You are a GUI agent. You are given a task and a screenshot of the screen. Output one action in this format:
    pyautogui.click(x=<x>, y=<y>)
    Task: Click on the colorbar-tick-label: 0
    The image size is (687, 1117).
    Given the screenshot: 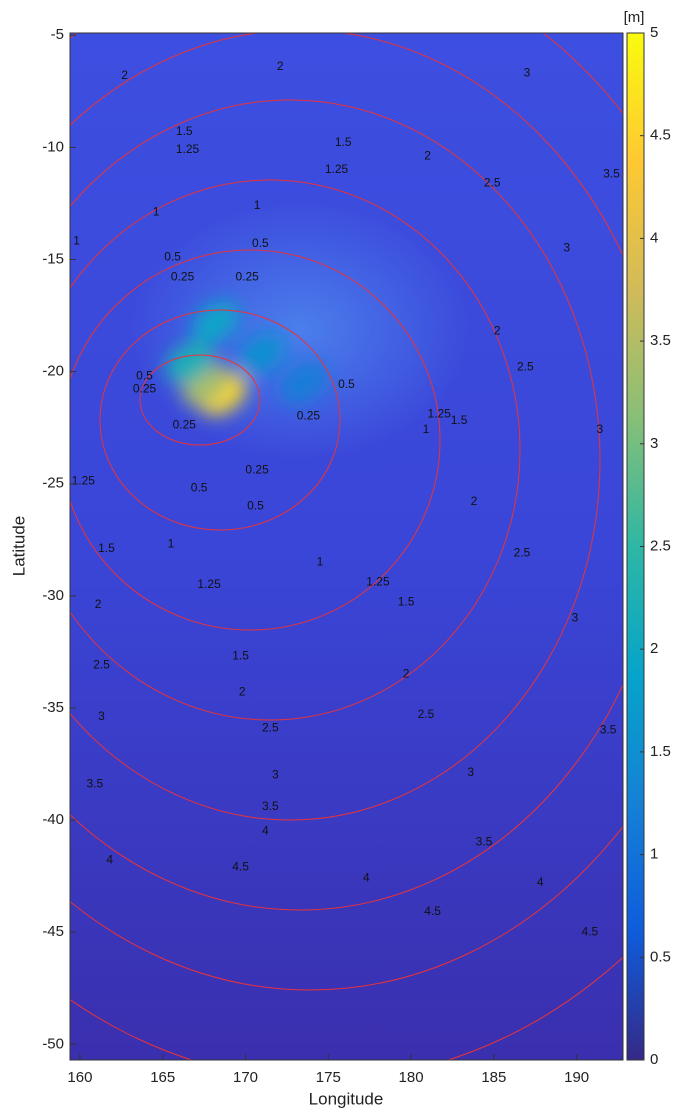 What is the action you would take?
    pyautogui.click(x=654, y=1059)
    